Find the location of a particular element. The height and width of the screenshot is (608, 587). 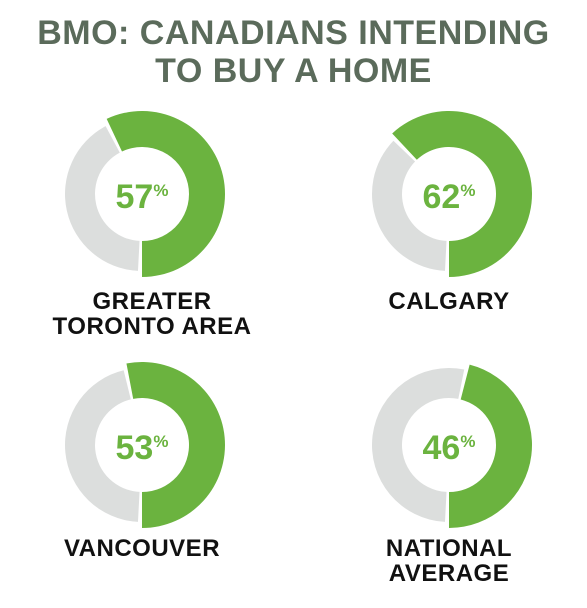

value-label-gta: 57% is located at coordinates (142, 197).